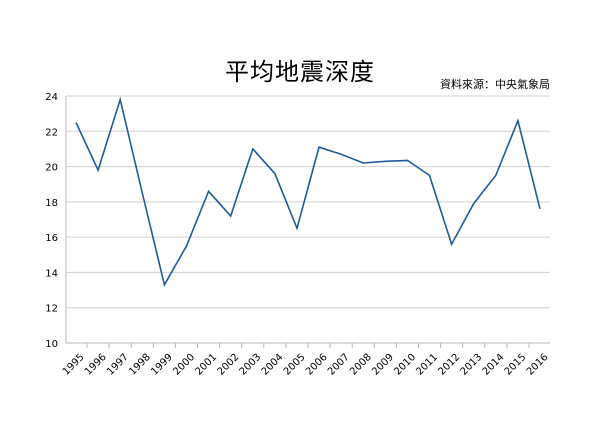 This screenshot has height=424, width=600. What do you see at coordinates (162, 365) in the screenshot?
I see `x-tick-label: 1999` at bounding box center [162, 365].